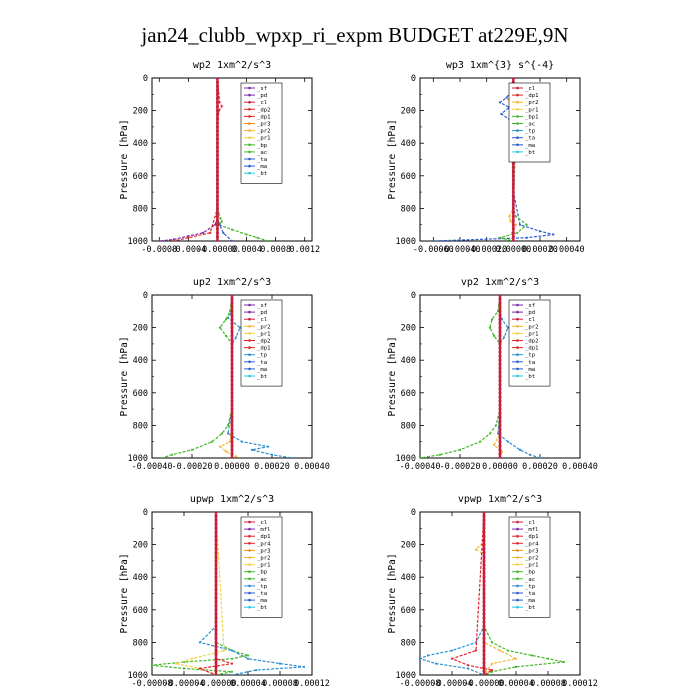 The height and width of the screenshot is (700, 700). Describe the element at coordinates (275, 250) in the screenshot. I see `x-tick-label: 0.0008` at that location.